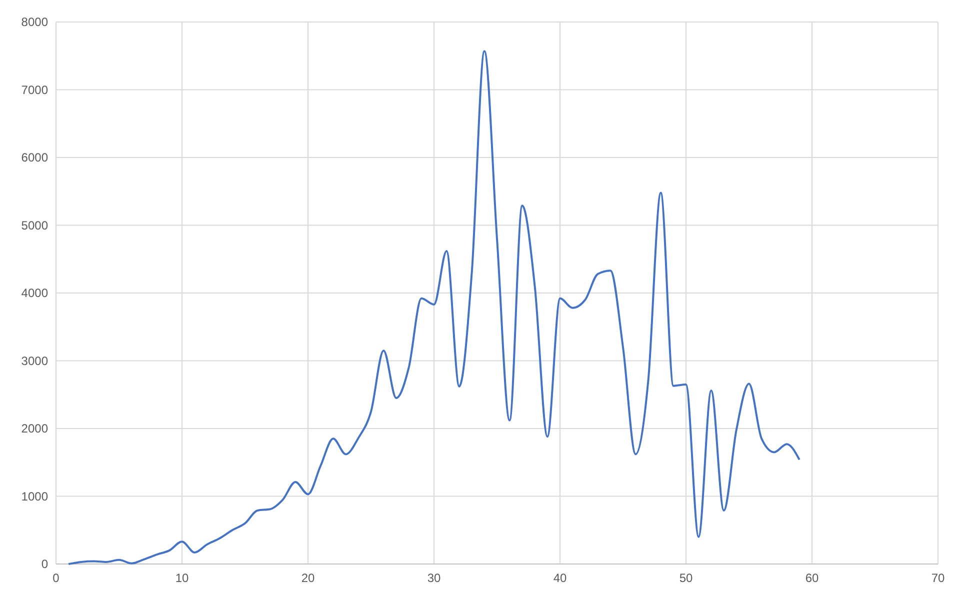 The image size is (960, 602). What do you see at coordinates (34, 89) in the screenshot?
I see `y-tick-label: 7000` at bounding box center [34, 89].